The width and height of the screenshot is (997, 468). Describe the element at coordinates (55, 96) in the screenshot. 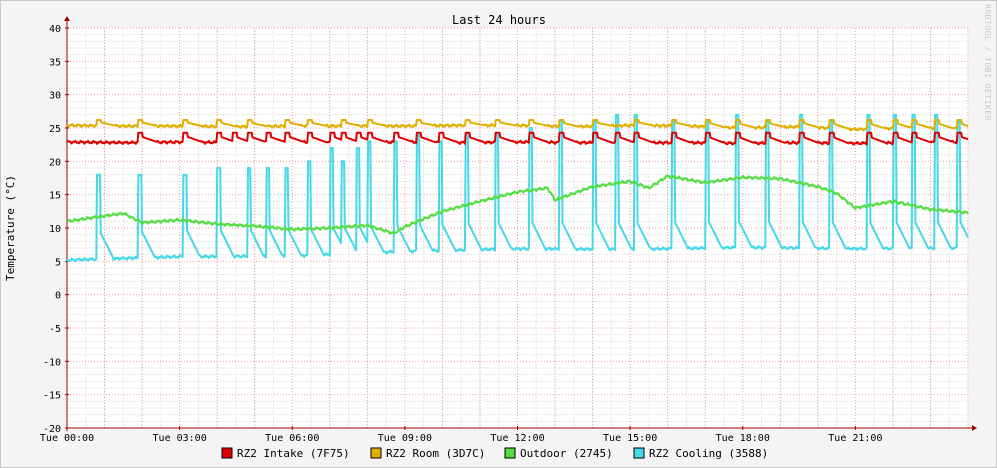

I see `y-tick-label: 30` at that location.